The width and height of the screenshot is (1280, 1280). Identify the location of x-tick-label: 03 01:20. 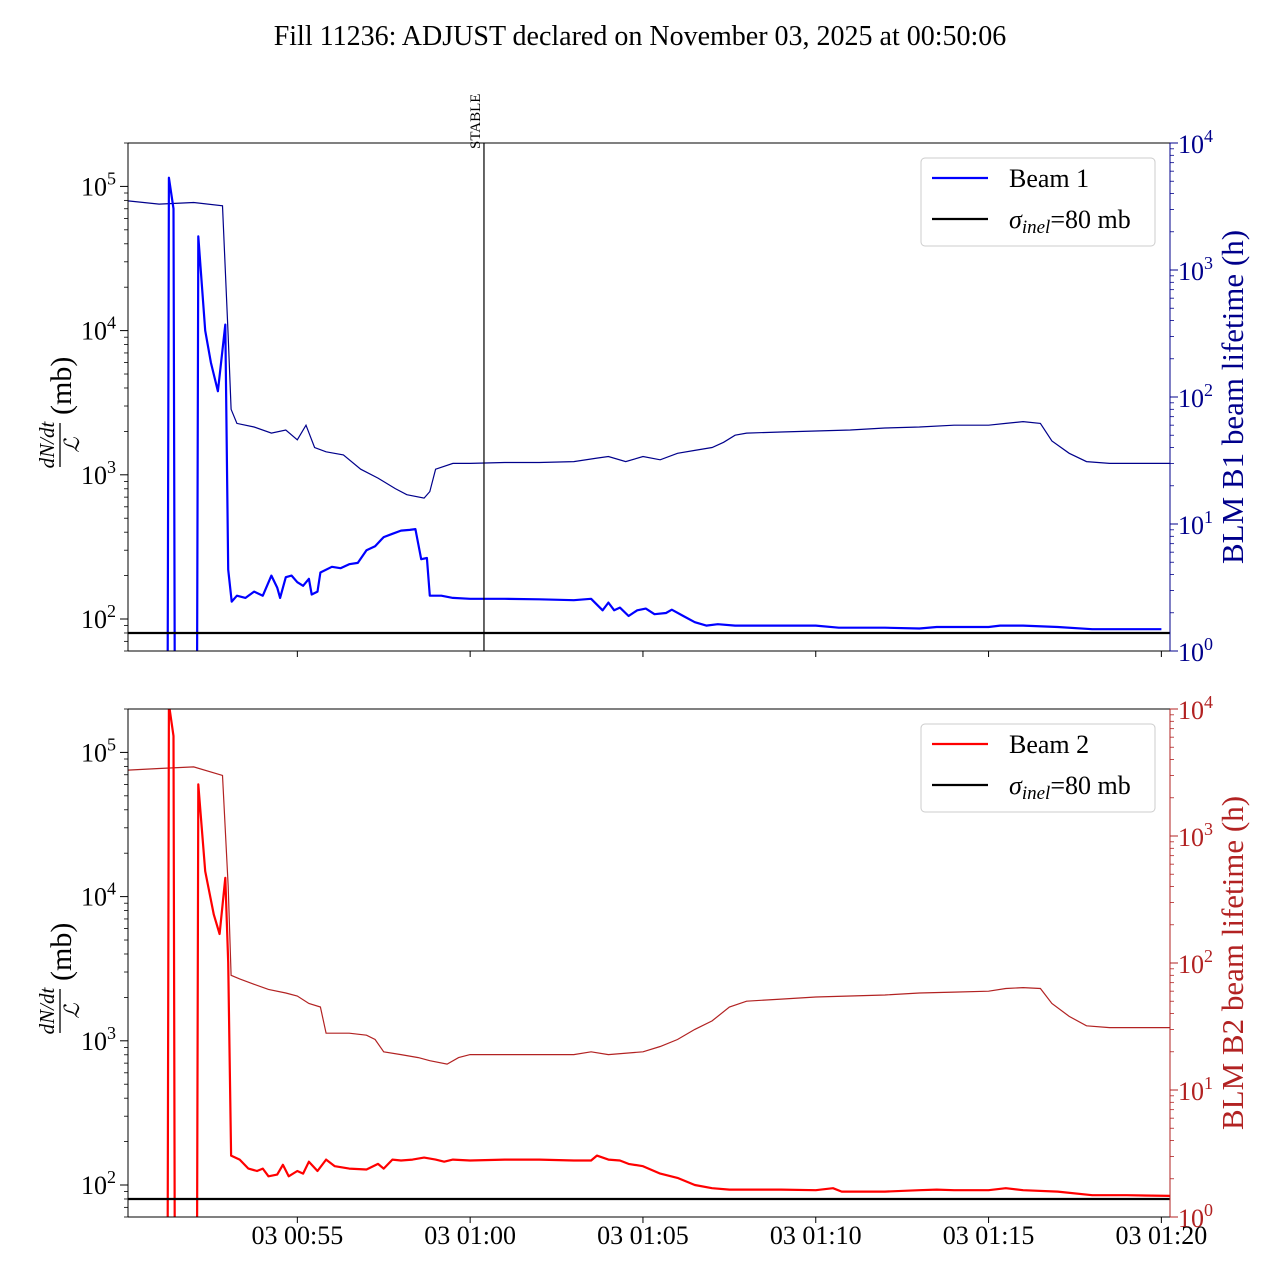
(1161, 1235).